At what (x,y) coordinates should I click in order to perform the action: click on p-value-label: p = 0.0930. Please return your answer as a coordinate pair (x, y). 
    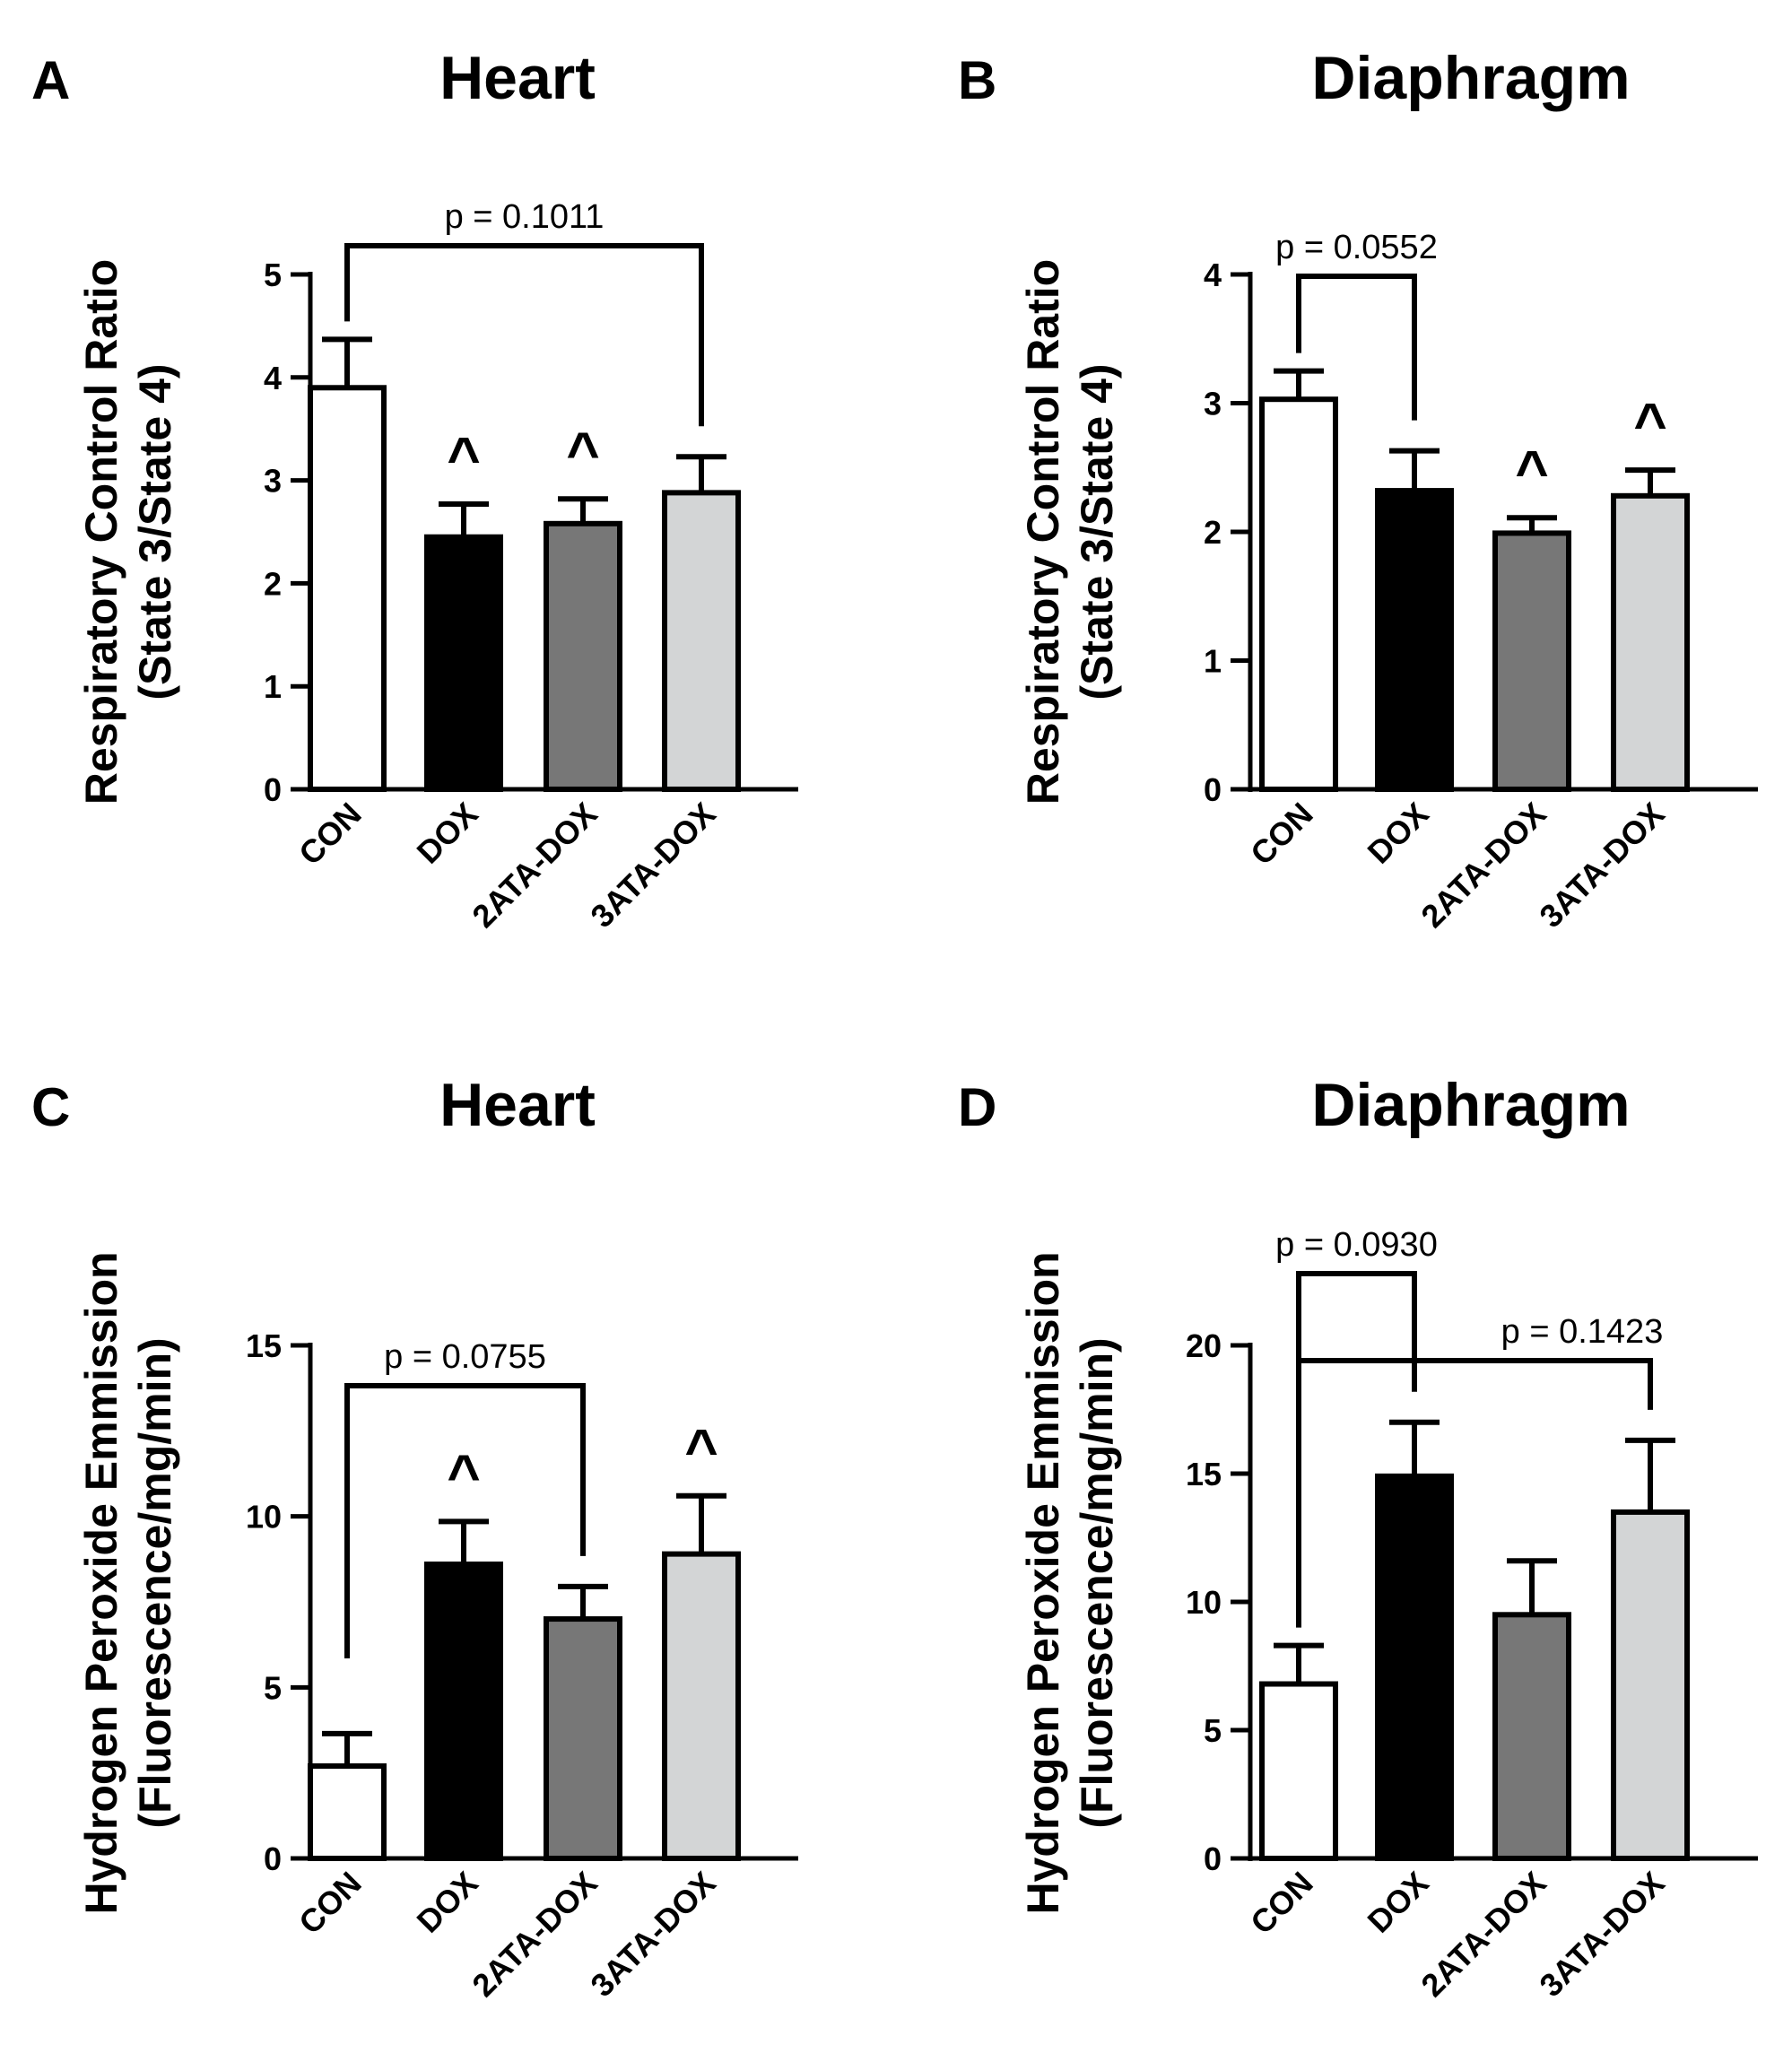
    Looking at the image, I should click on (1356, 1245).